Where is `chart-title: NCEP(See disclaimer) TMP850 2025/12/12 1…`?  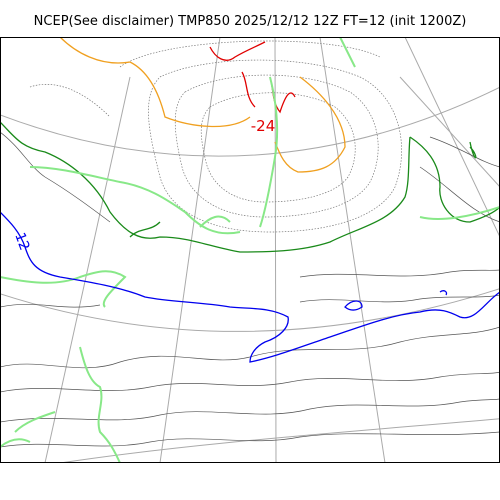
chart-title: NCEP(See disclaimer) TMP850 2025/12/12 1… is located at coordinates (250, 21).